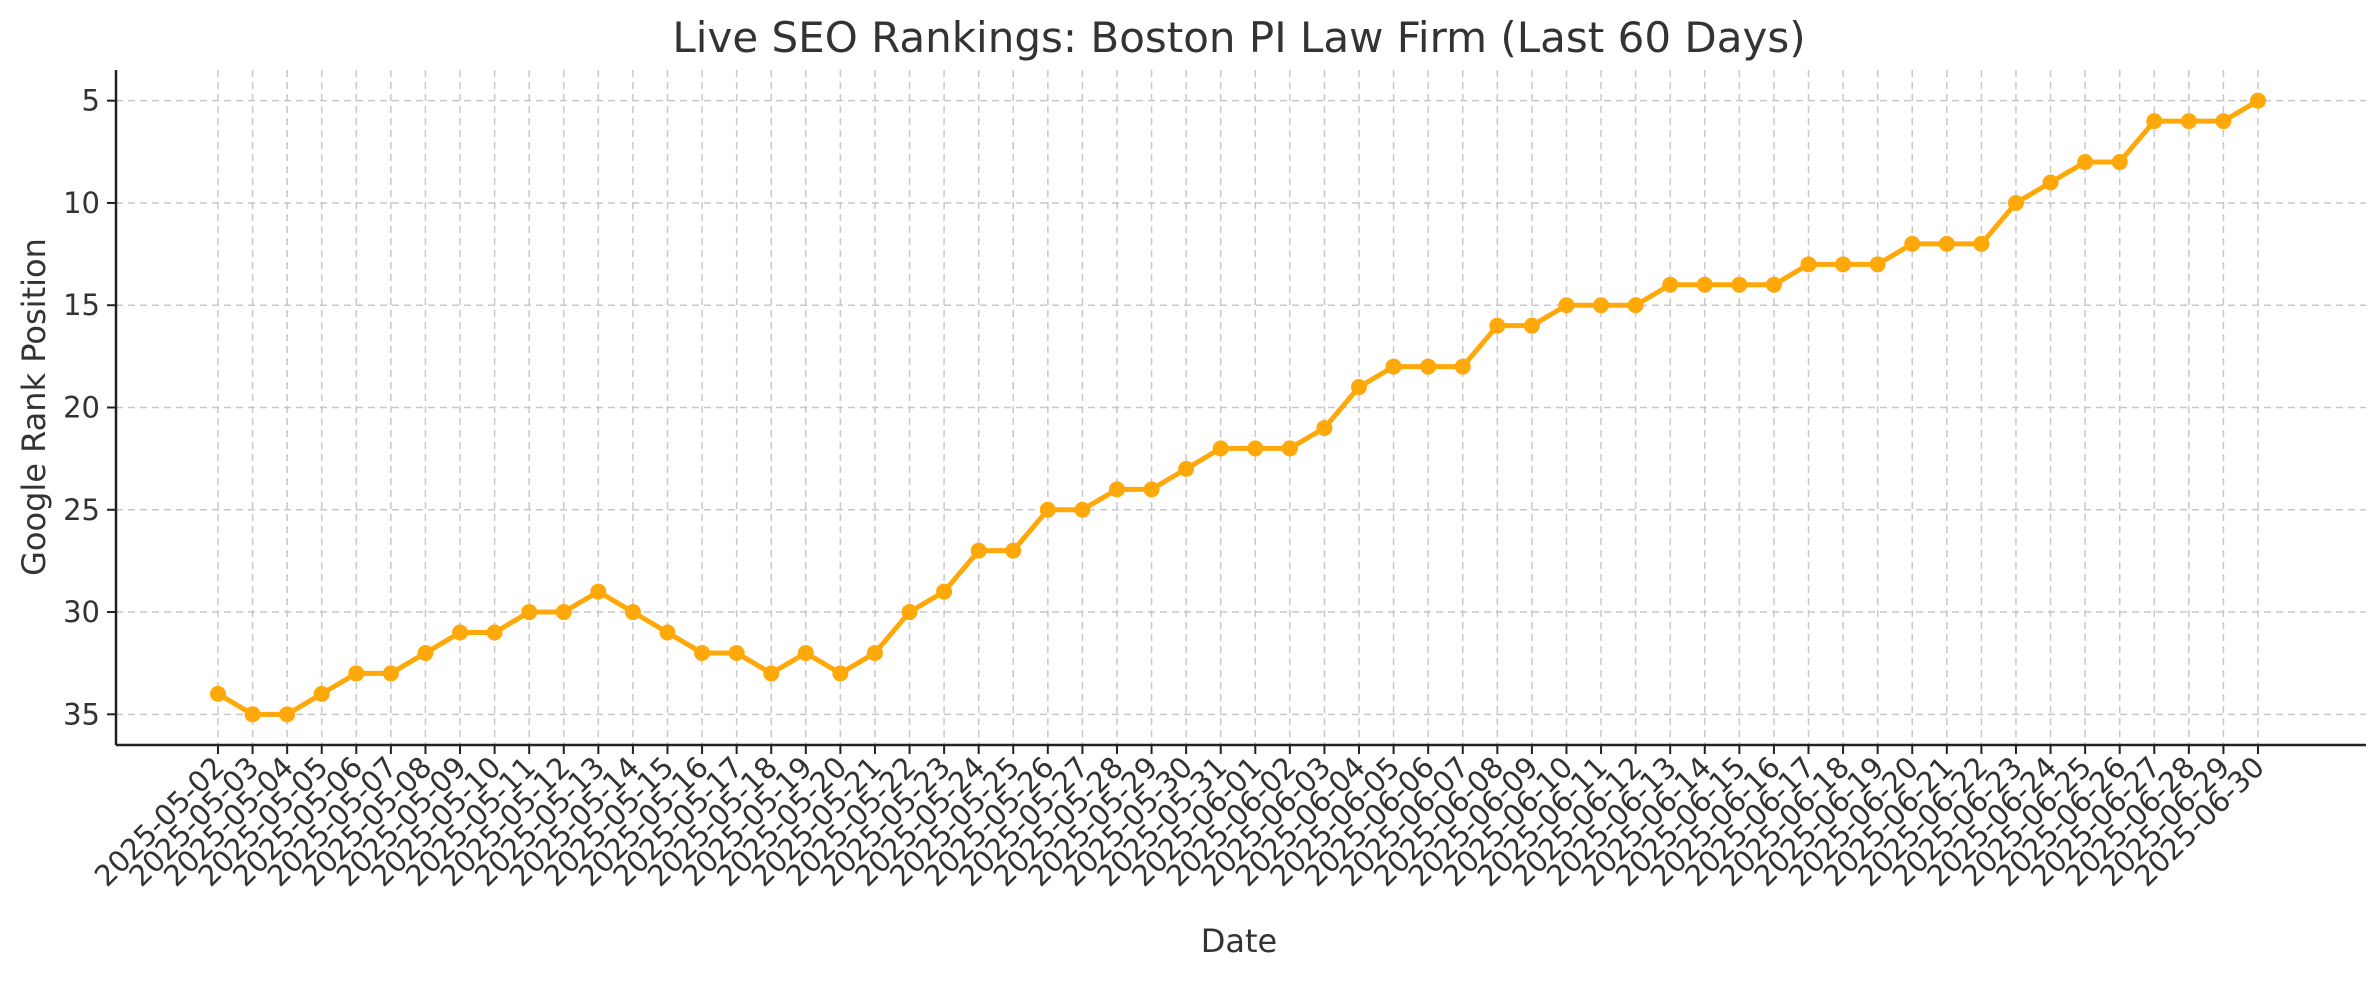  I want to click on y-tick-label: 25, so click(81, 510).